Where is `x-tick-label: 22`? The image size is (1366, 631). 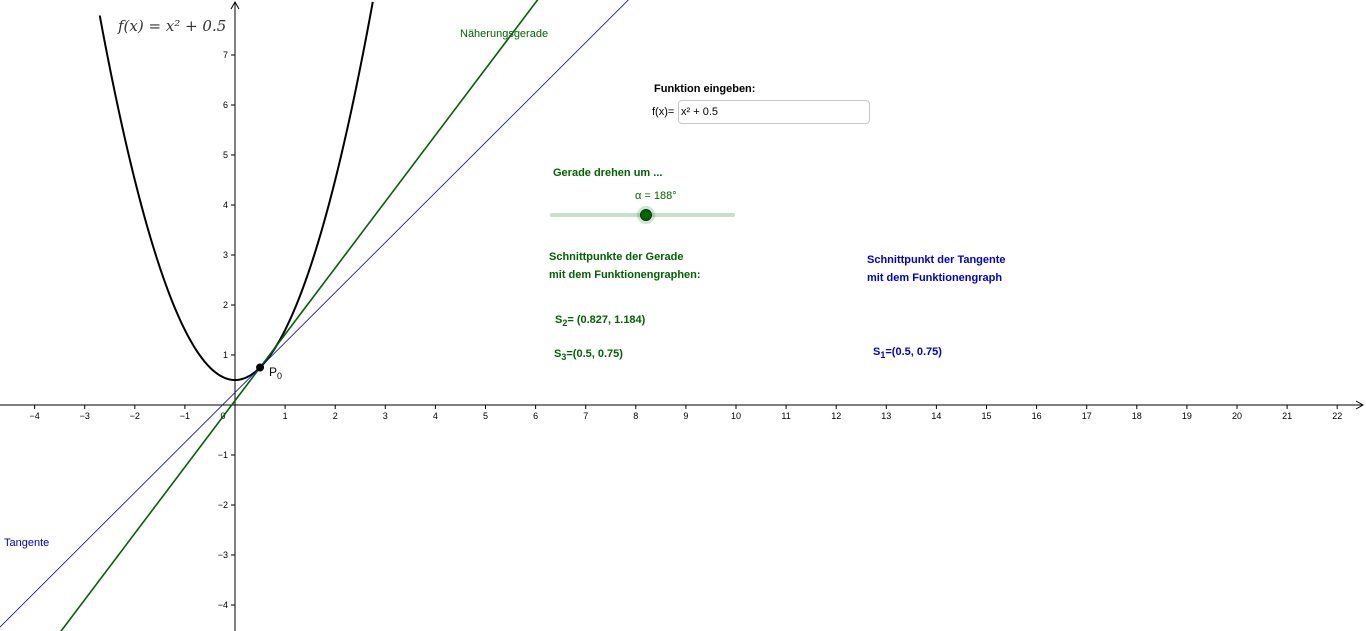
x-tick-label: 22 is located at coordinates (1337, 416).